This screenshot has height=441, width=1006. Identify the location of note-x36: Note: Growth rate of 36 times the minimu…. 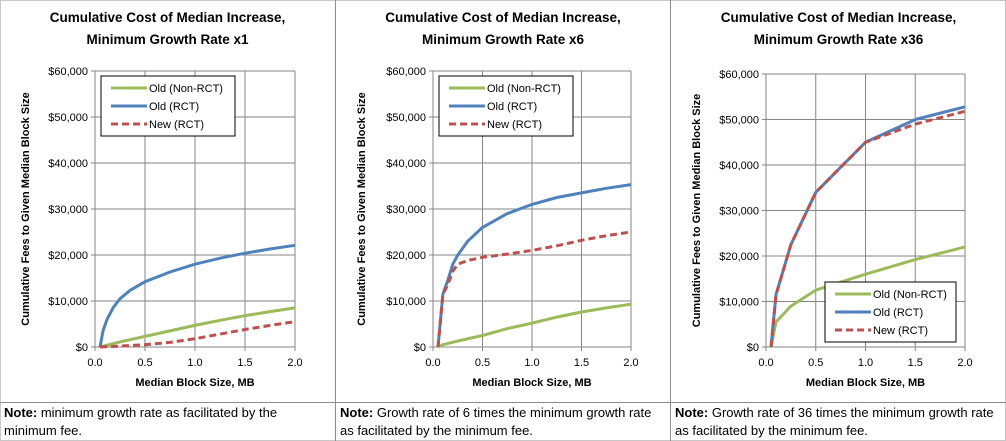
(838, 422).